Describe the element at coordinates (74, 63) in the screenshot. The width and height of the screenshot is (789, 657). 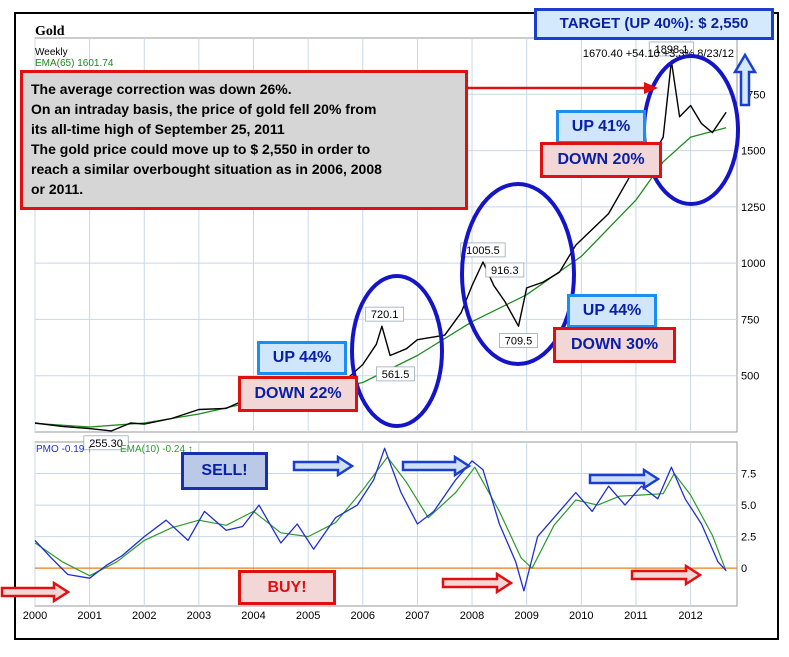
I see `ema65-legend: EMA(65) 1601.74` at that location.